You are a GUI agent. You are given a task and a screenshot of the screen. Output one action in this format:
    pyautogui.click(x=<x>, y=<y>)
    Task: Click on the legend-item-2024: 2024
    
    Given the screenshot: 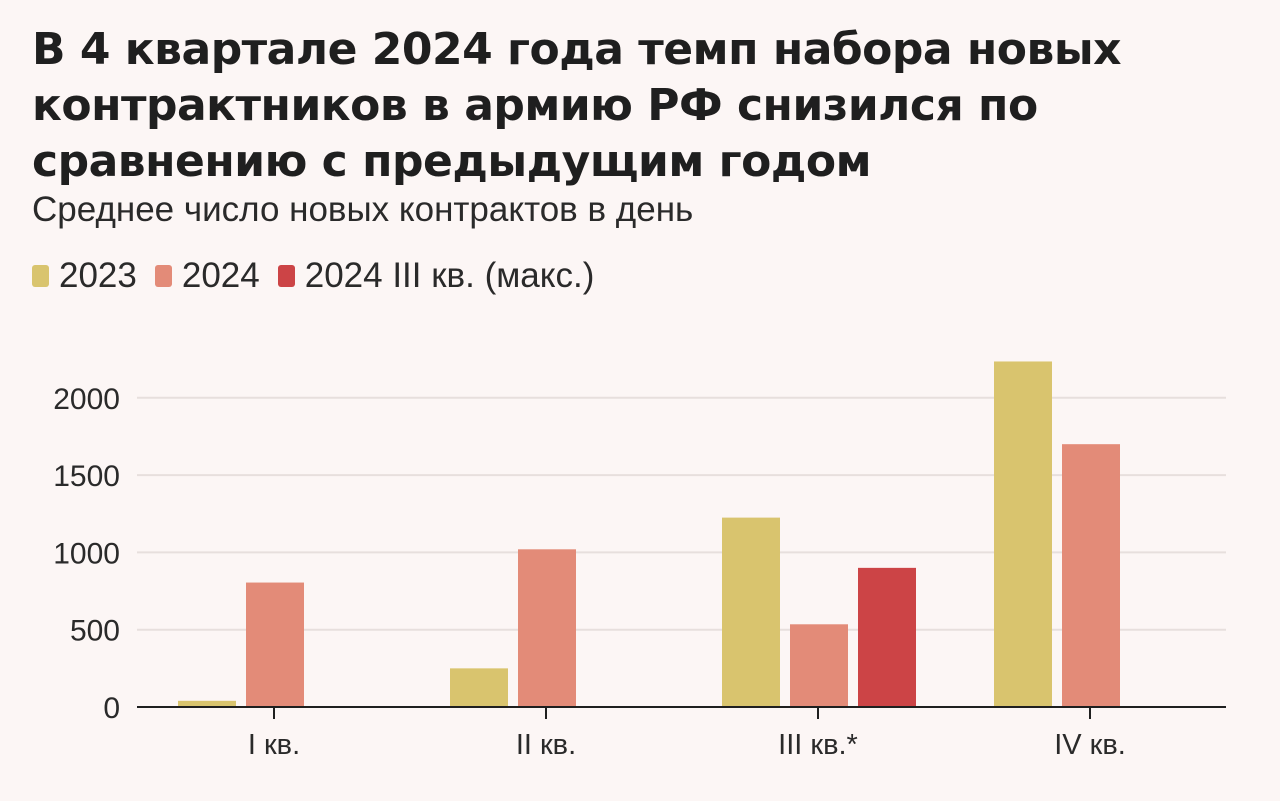 What is the action you would take?
    pyautogui.click(x=207, y=276)
    